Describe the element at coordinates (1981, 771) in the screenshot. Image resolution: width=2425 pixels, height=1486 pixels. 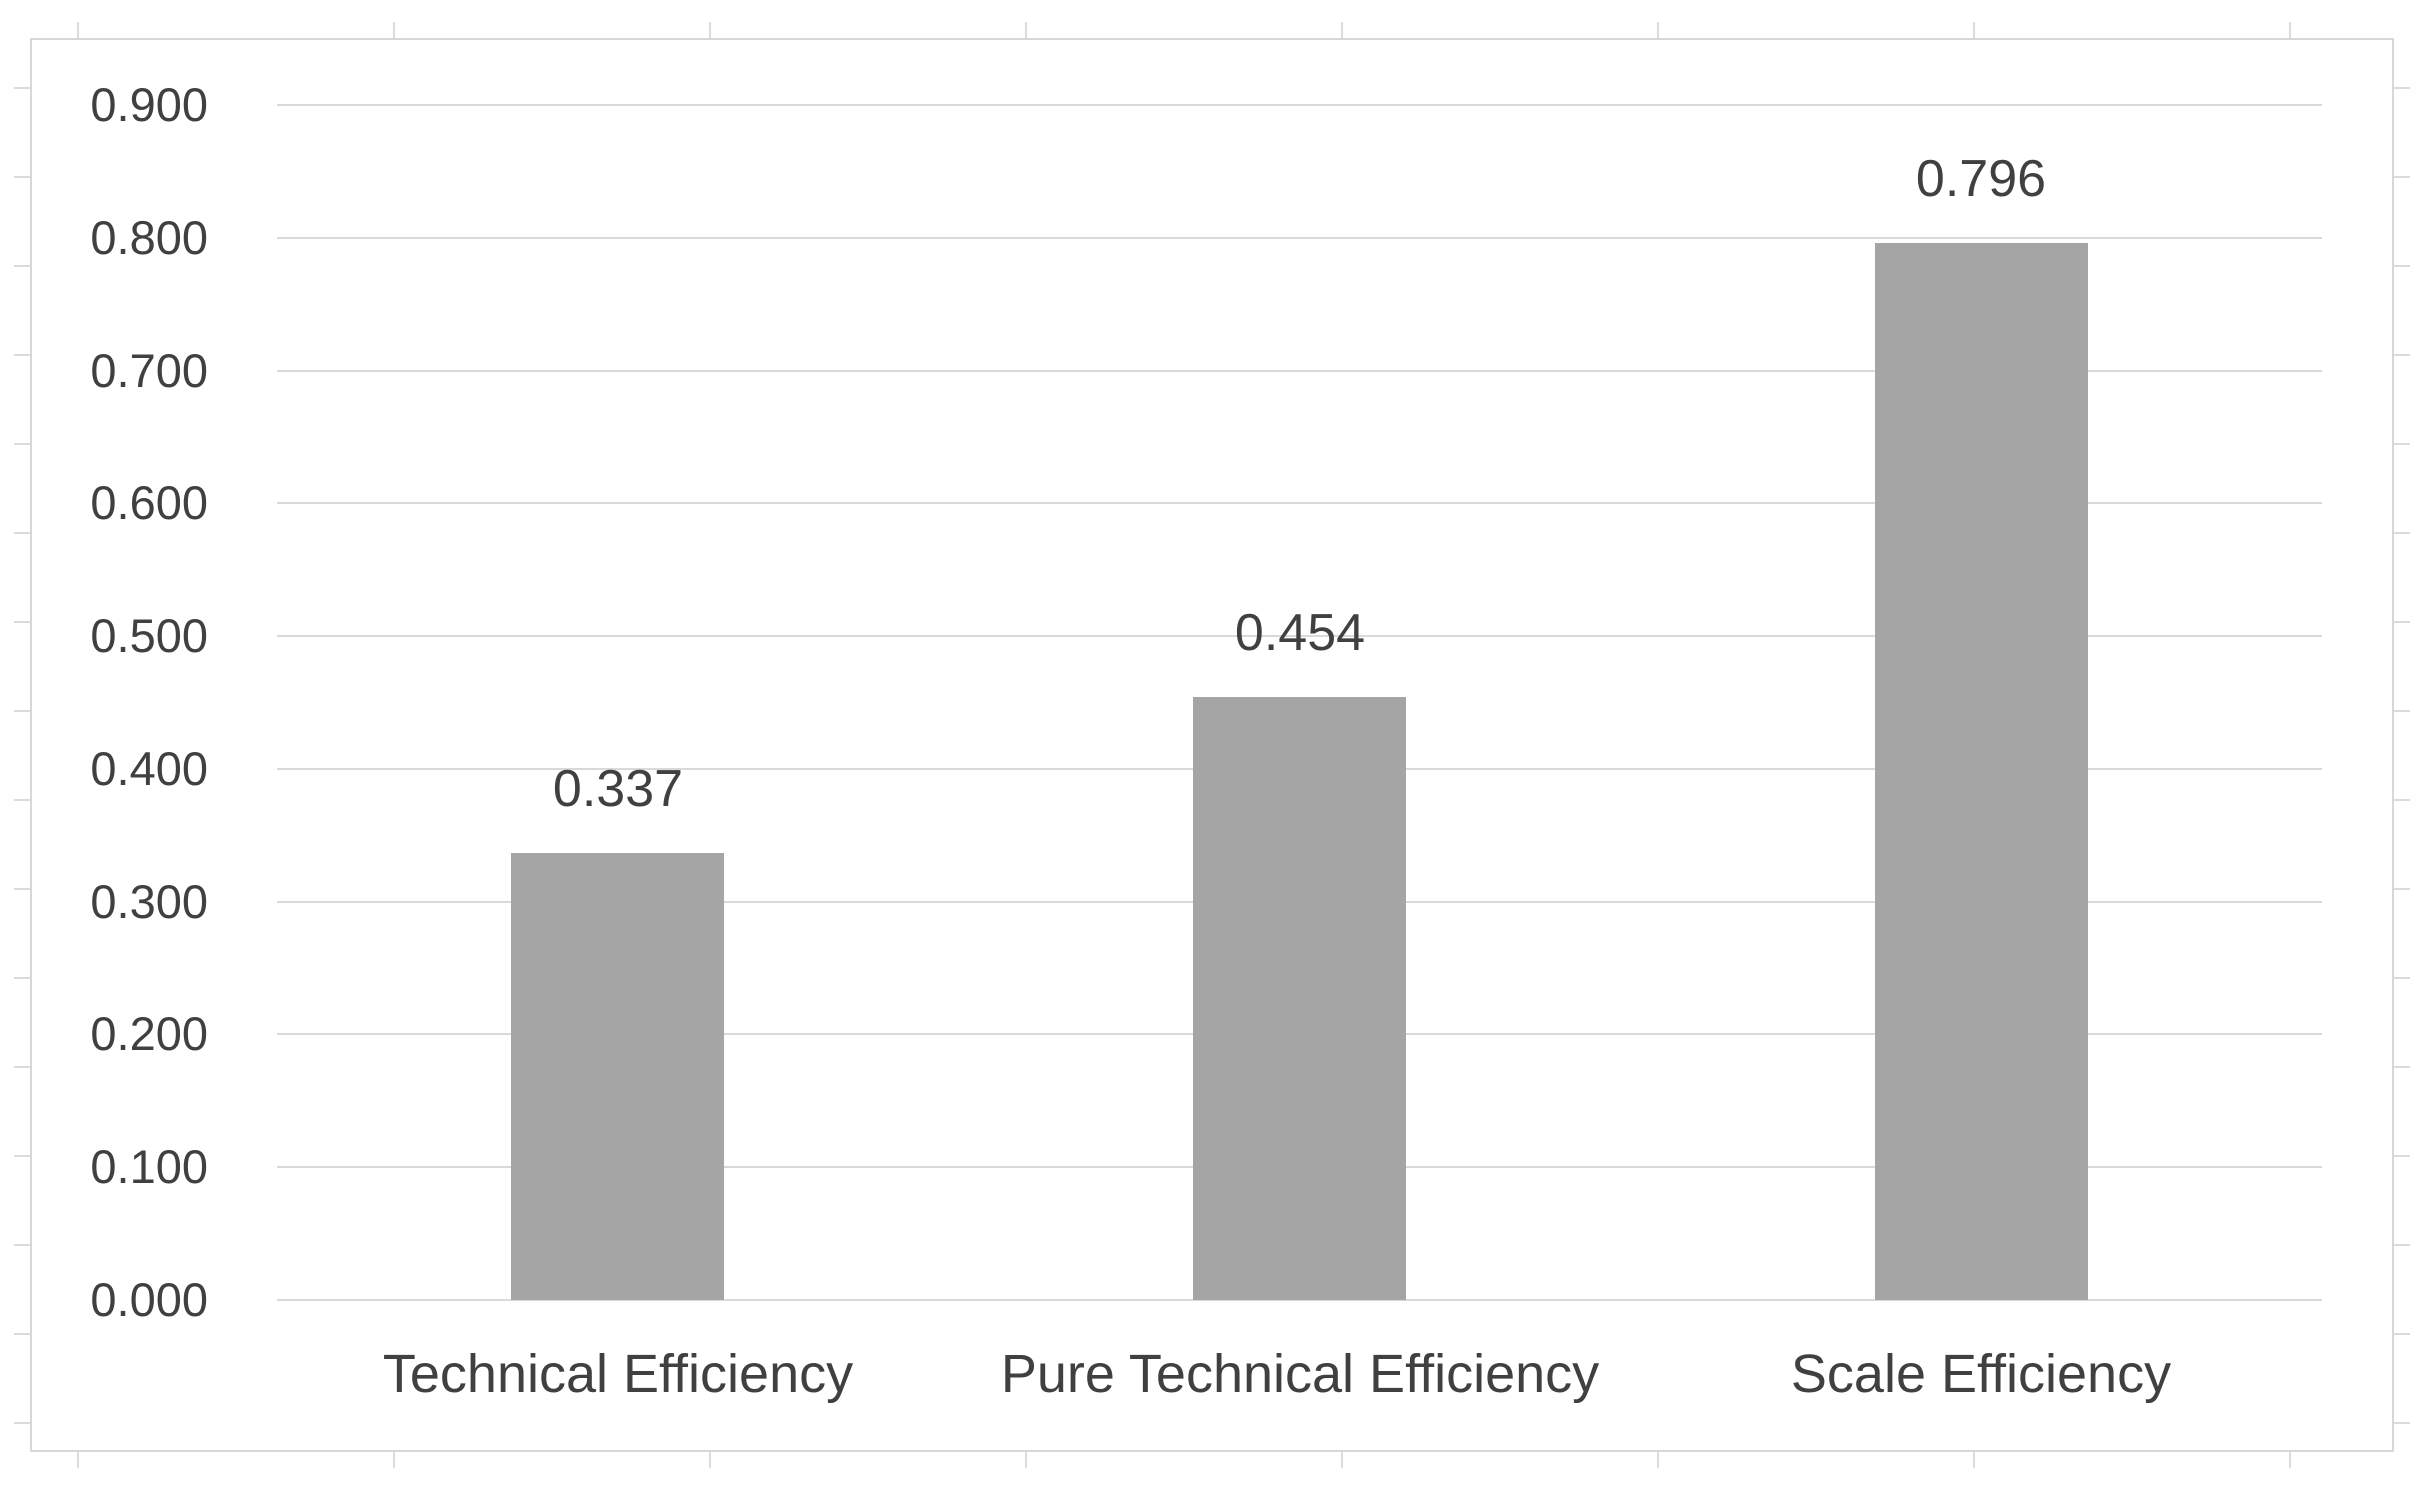
I see `bar-scale-efficiency` at that location.